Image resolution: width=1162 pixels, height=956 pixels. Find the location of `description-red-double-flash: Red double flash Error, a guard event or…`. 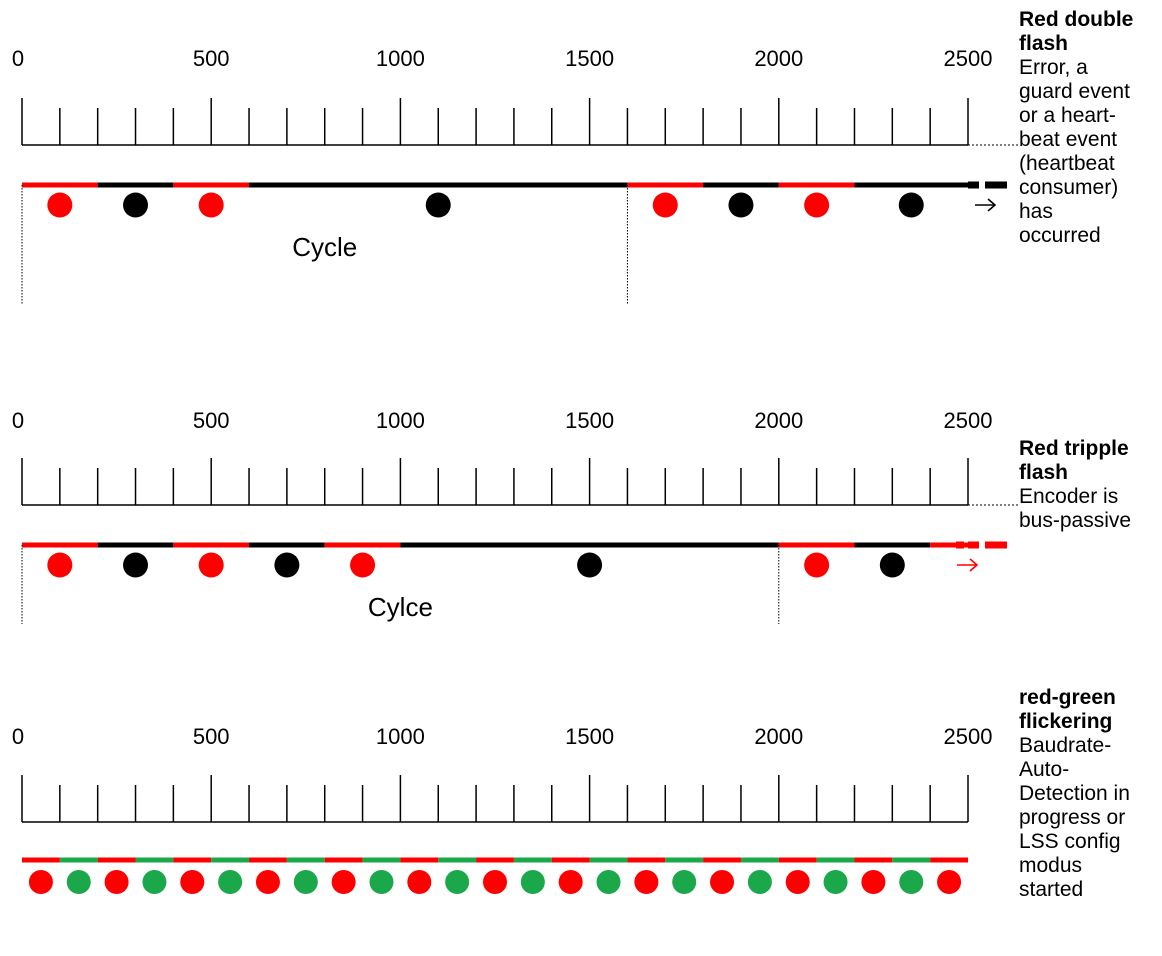

description-red-double-flash: Red double flash Error, a guard event or… is located at coordinates (1090, 128).